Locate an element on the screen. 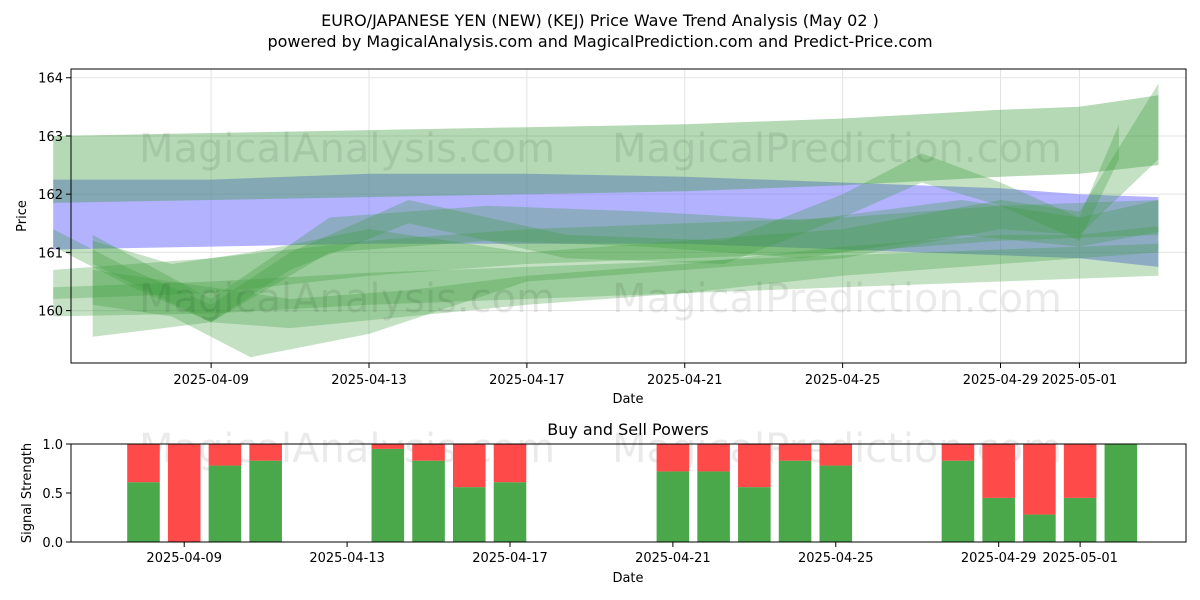 Image resolution: width=1200 pixels, height=600 pixels. price-x-tick-label: 2025-05-01 is located at coordinates (1080, 380).